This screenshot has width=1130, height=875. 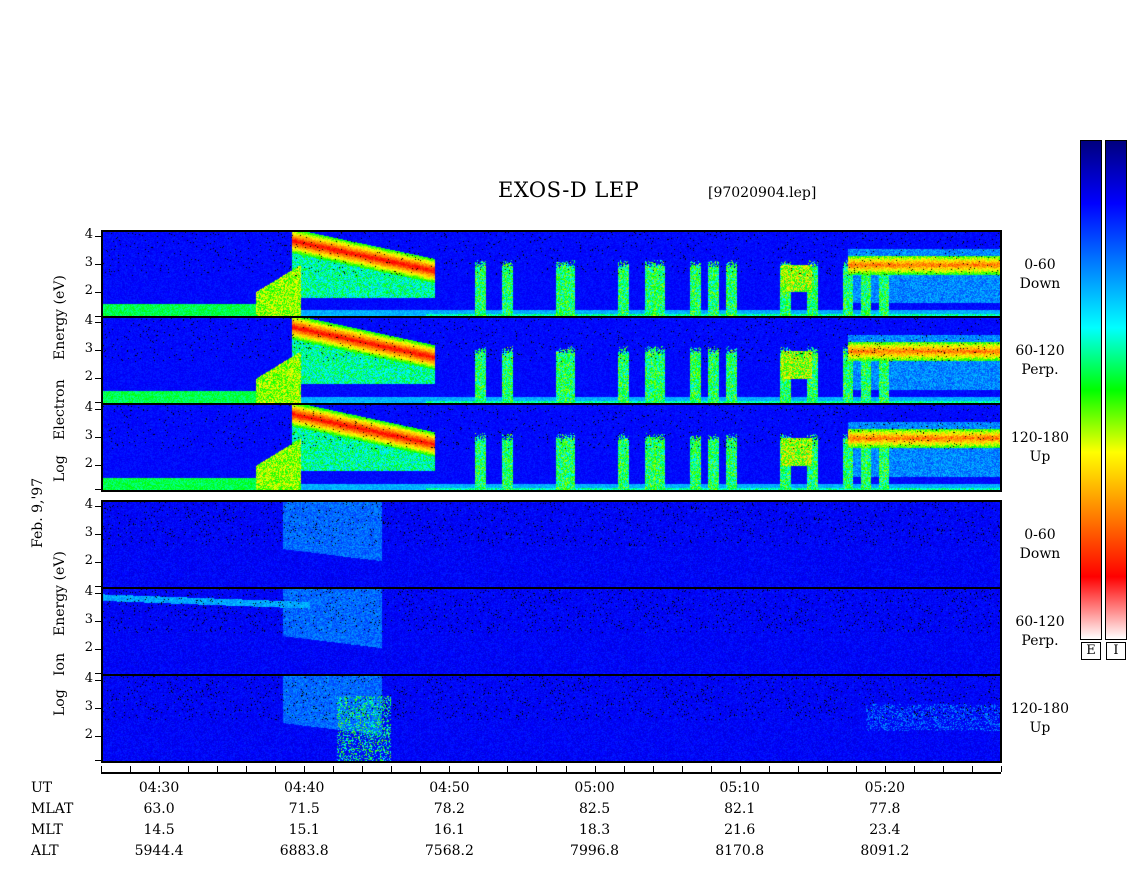 What do you see at coordinates (1040, 275) in the screenshot?
I see `pitch-label-e-down: 0-60 Down` at bounding box center [1040, 275].